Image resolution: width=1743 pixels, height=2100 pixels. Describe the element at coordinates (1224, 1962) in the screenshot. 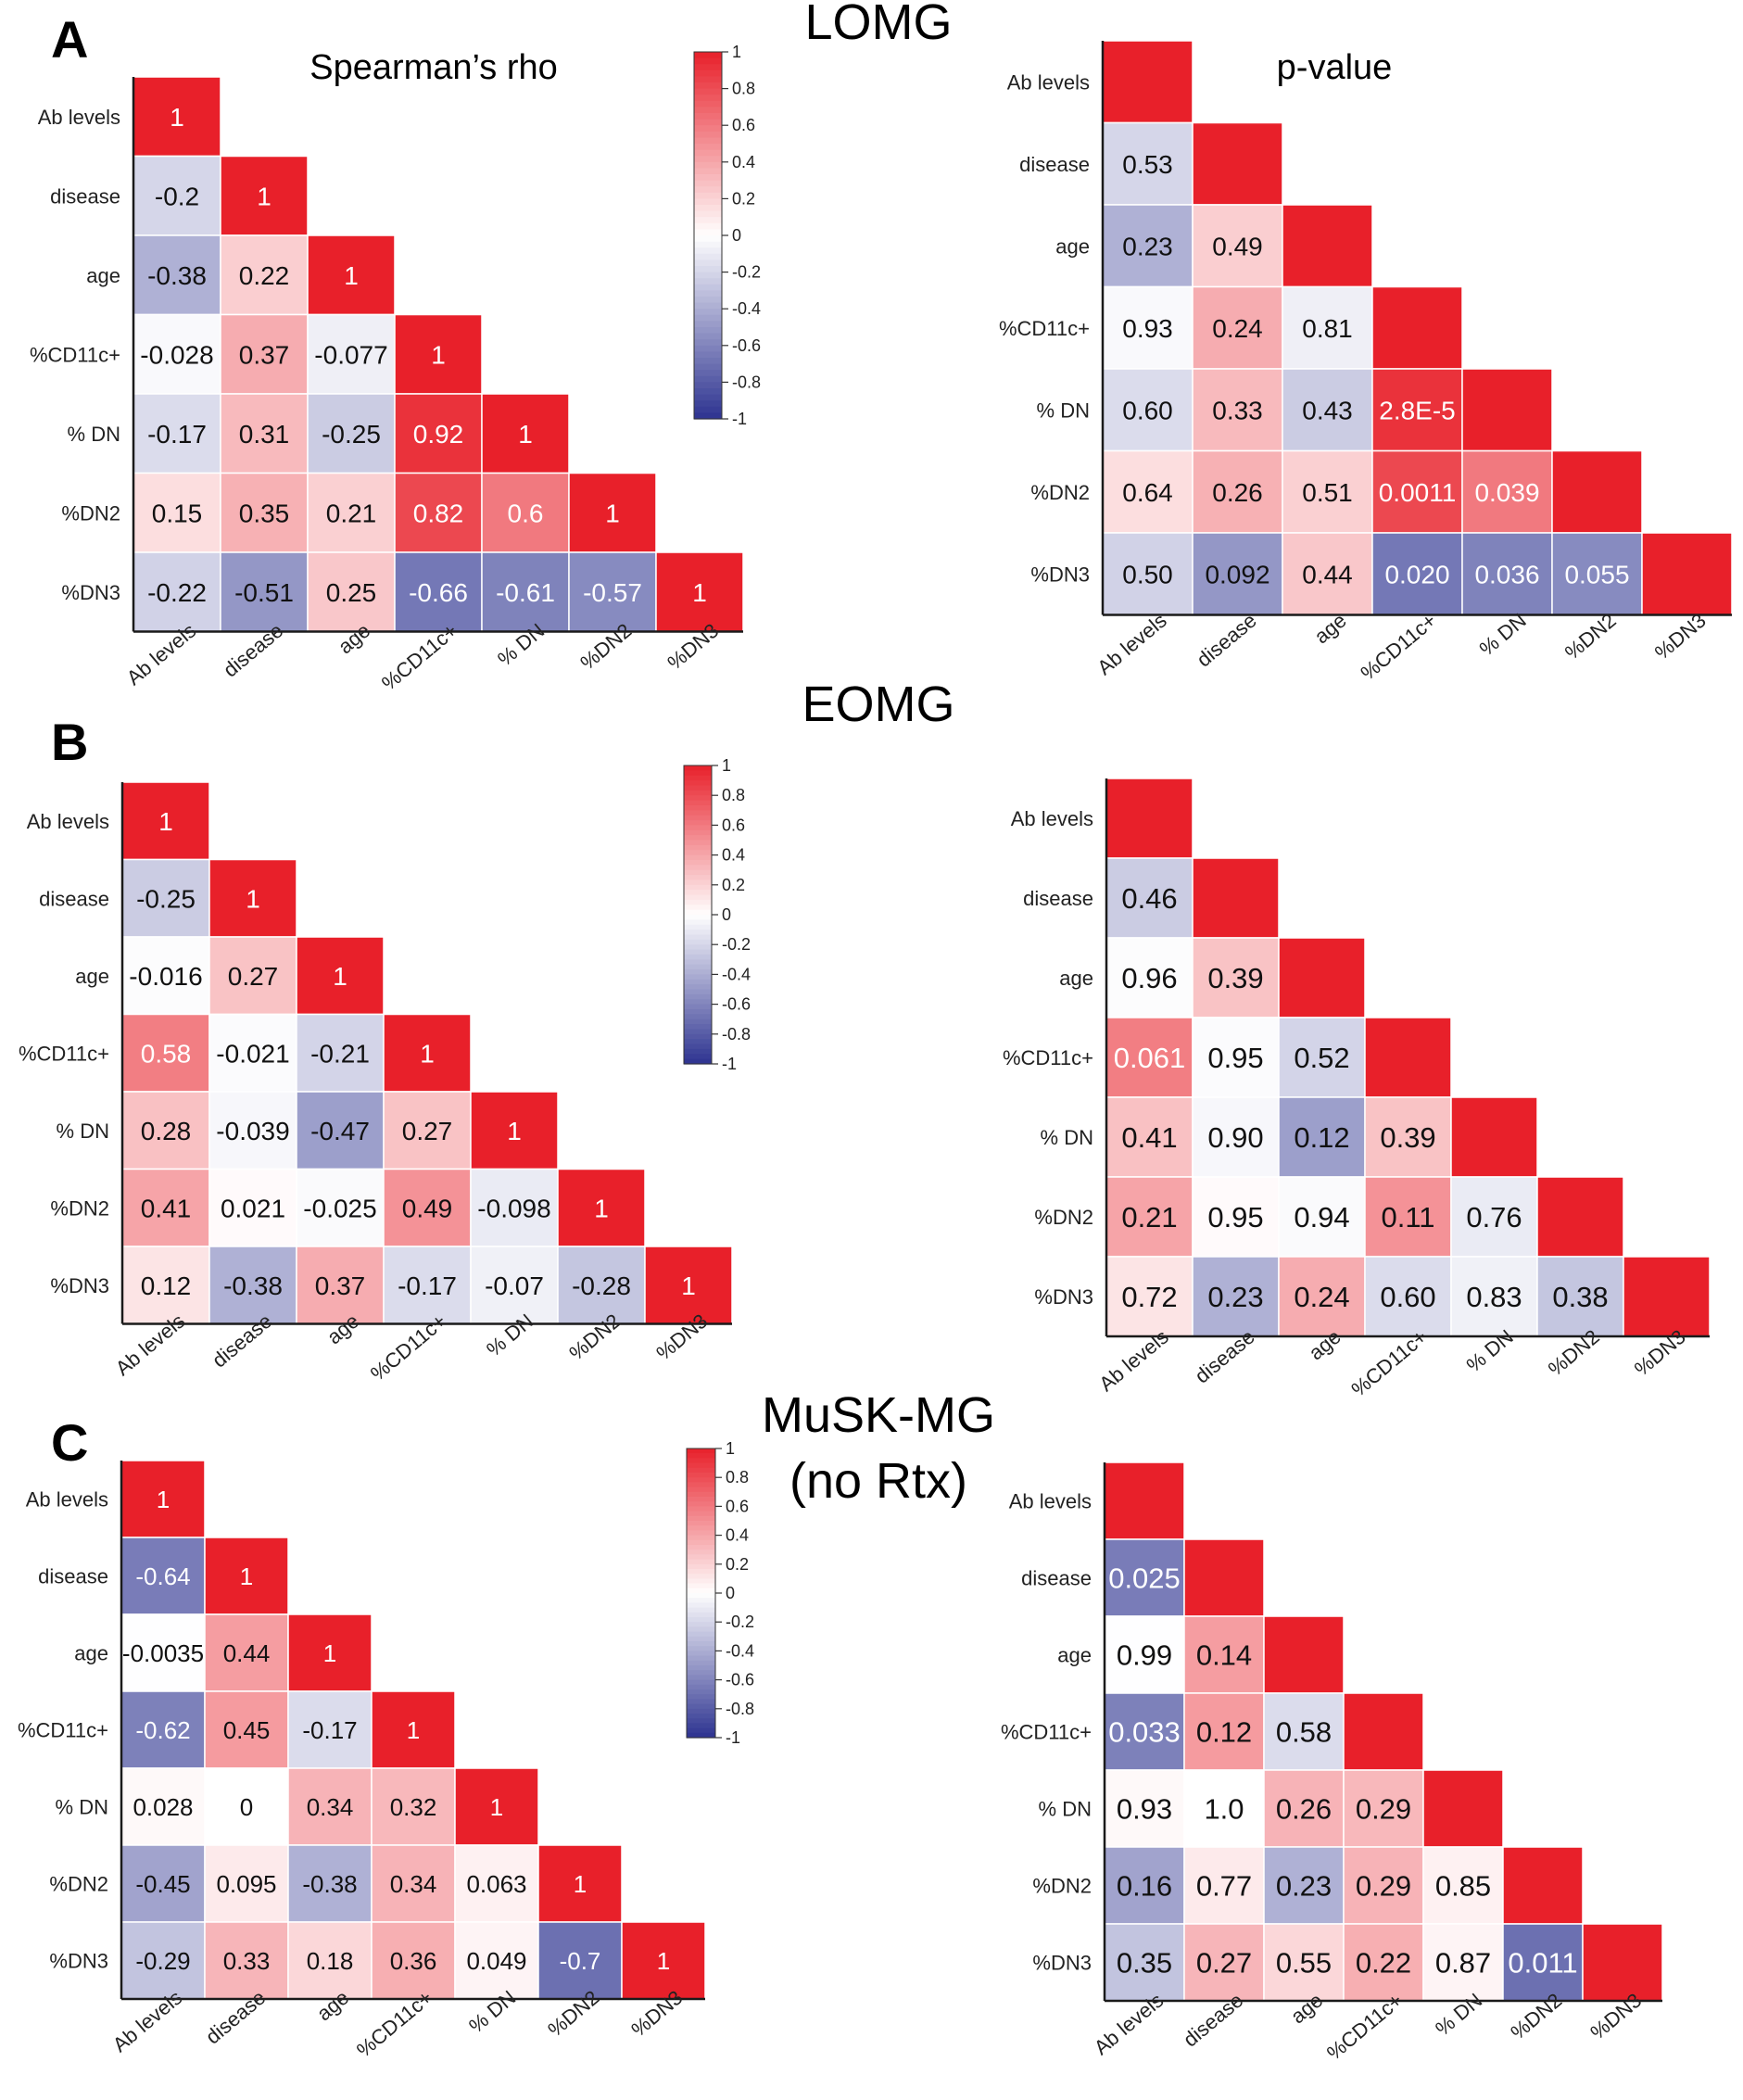

I see `heatmap-cell-pc-pval-r6-c1` at that location.